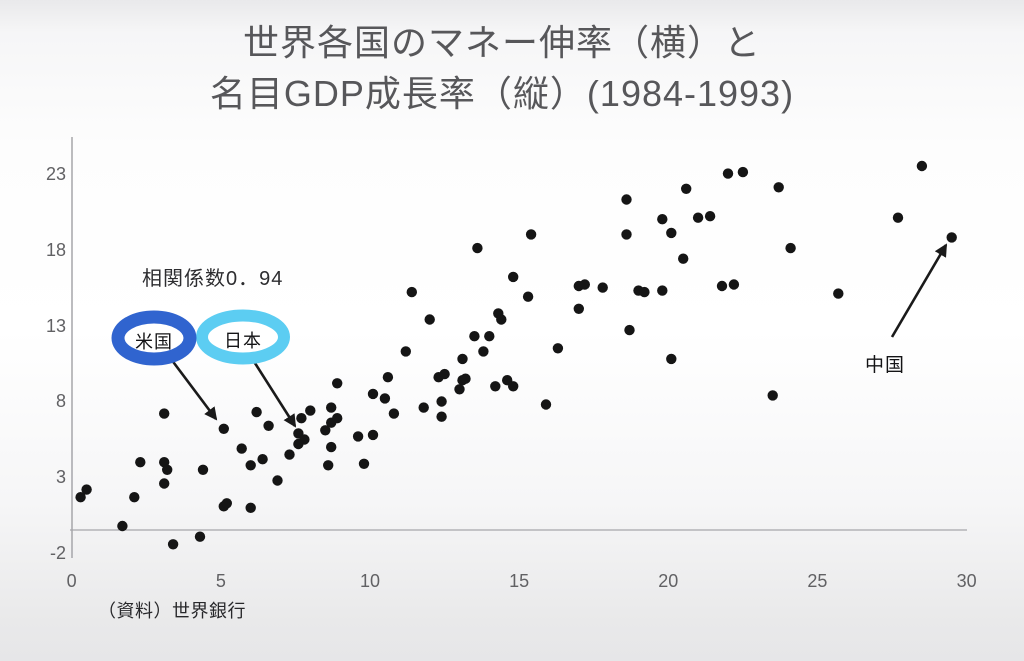  Describe the element at coordinates (817, 581) in the screenshot. I see `x-tick-label: 25` at that location.